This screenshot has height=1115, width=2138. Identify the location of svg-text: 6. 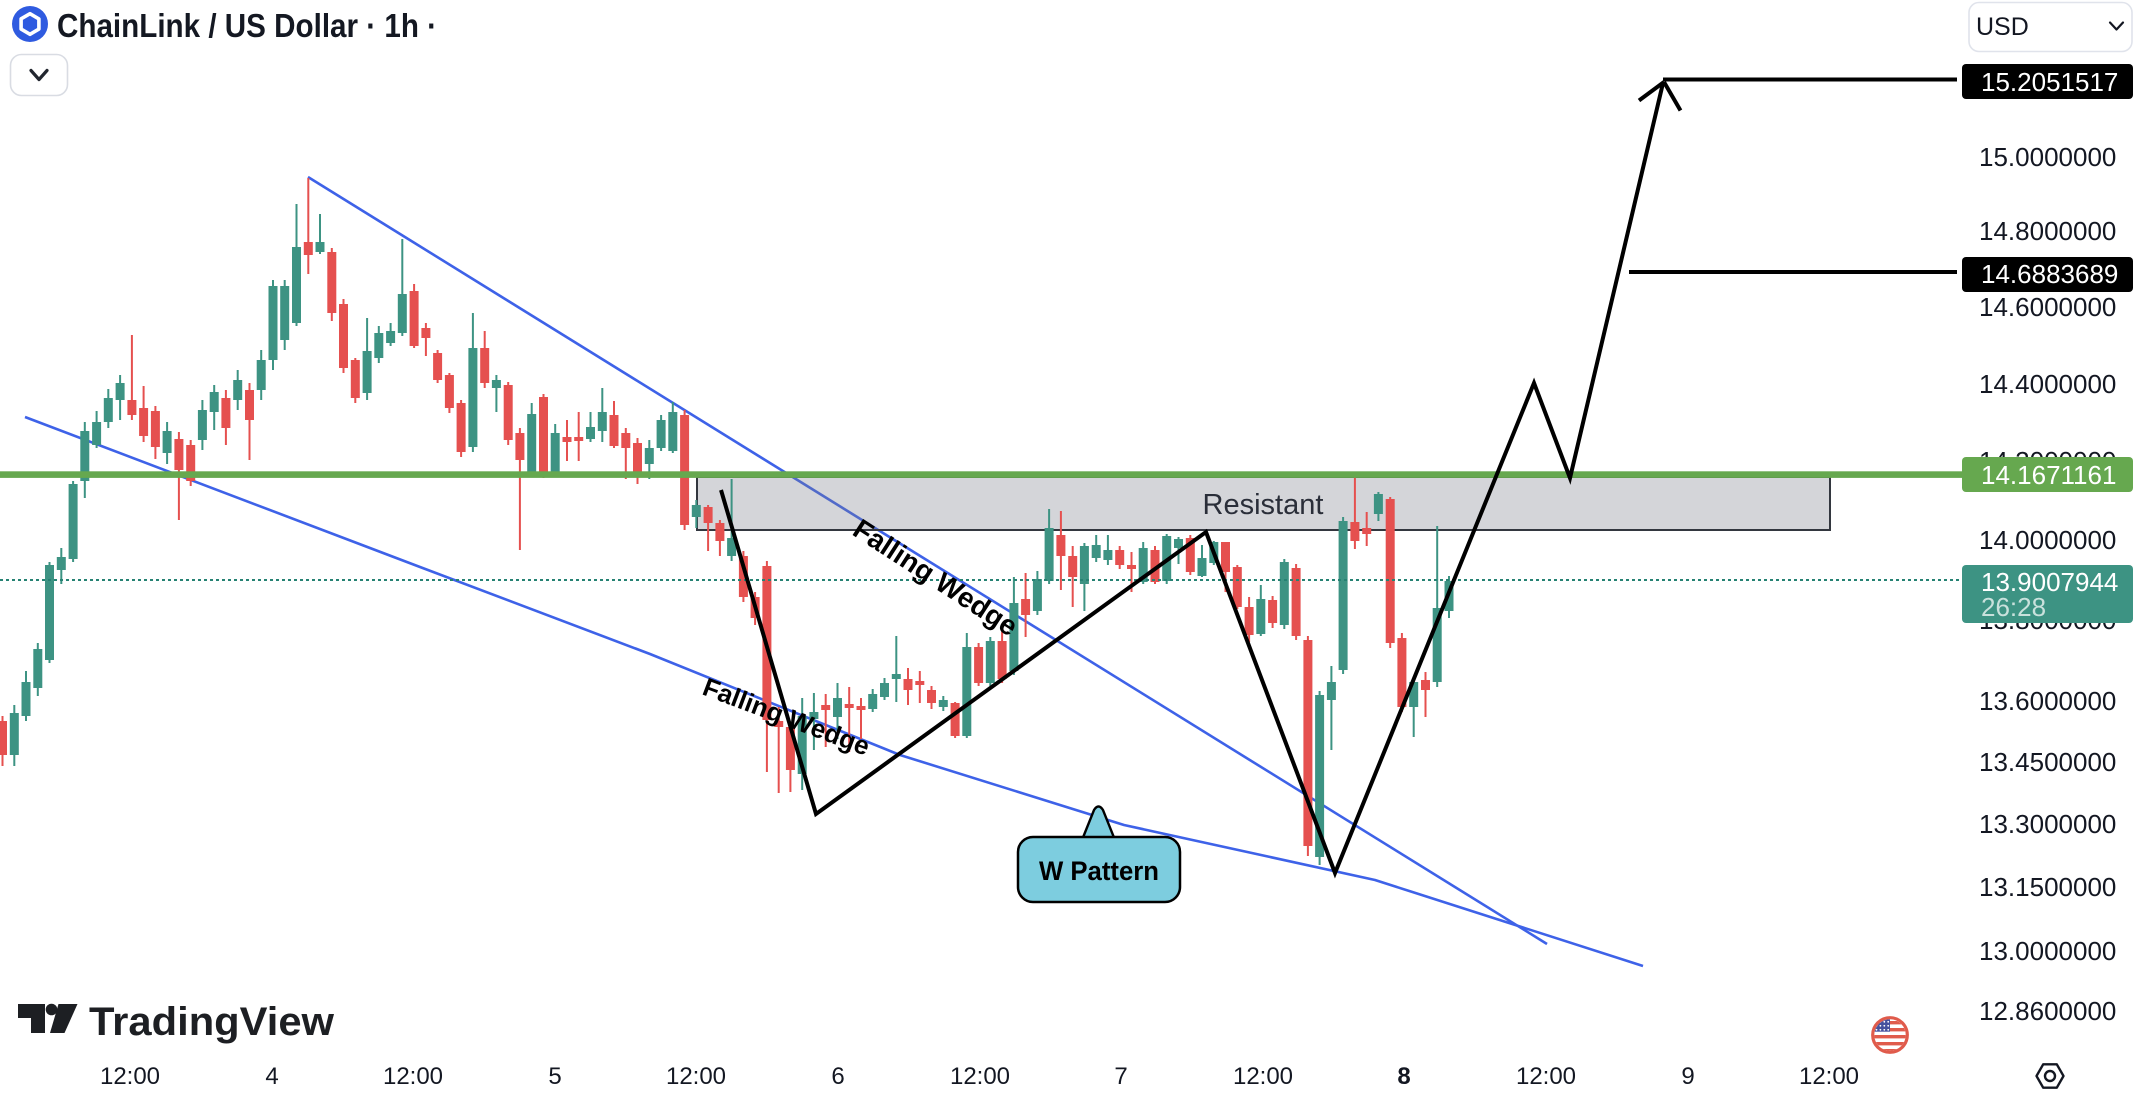
(837, 1076).